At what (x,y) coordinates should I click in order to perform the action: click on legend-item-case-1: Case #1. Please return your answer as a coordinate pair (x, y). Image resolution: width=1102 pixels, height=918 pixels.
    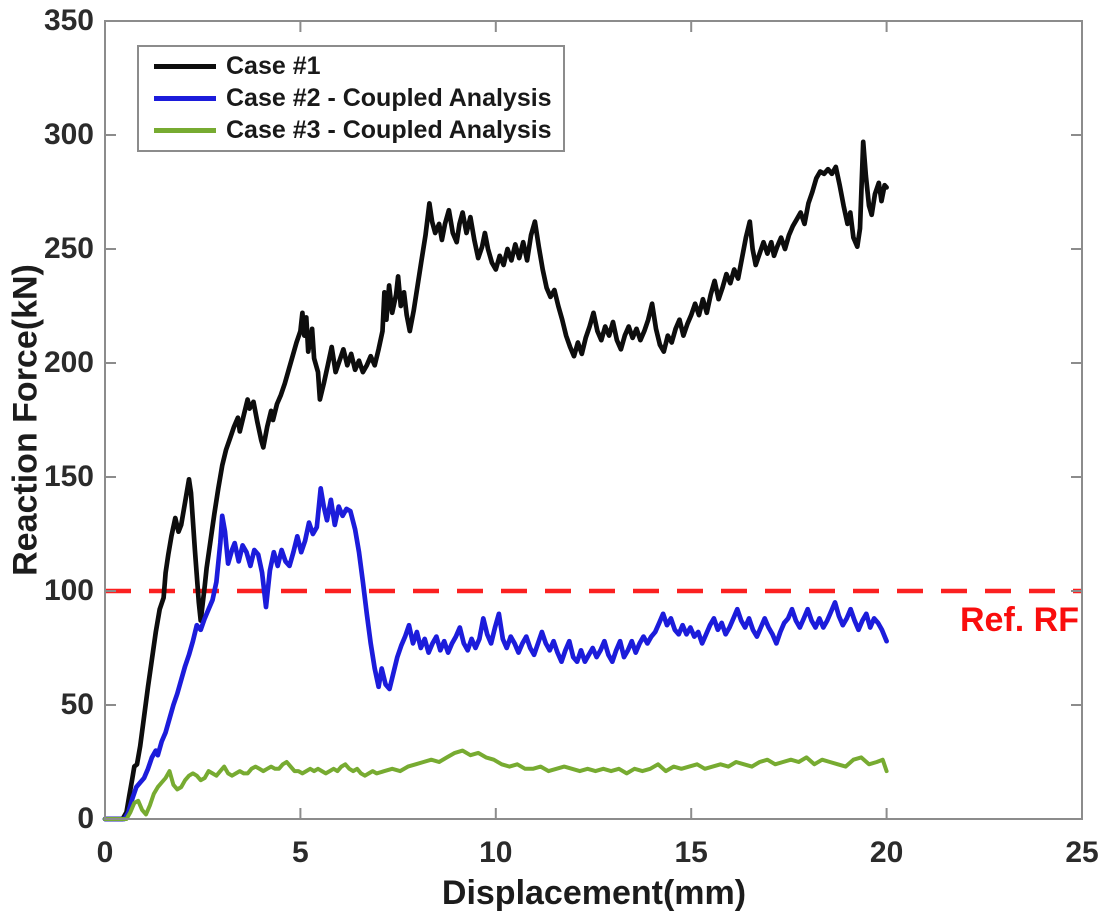
    Looking at the image, I should click on (351, 66).